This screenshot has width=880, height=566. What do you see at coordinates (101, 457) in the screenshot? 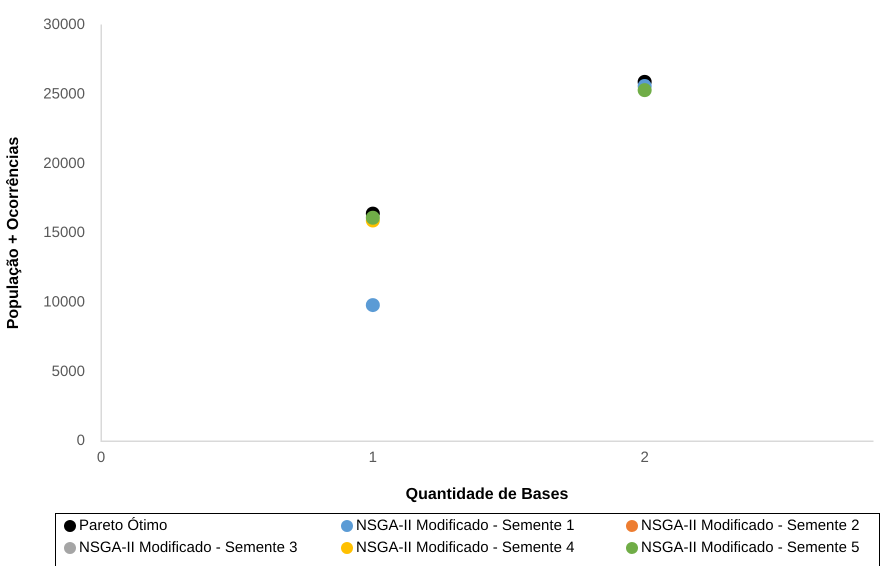
I see `x-tick-label: 0` at bounding box center [101, 457].